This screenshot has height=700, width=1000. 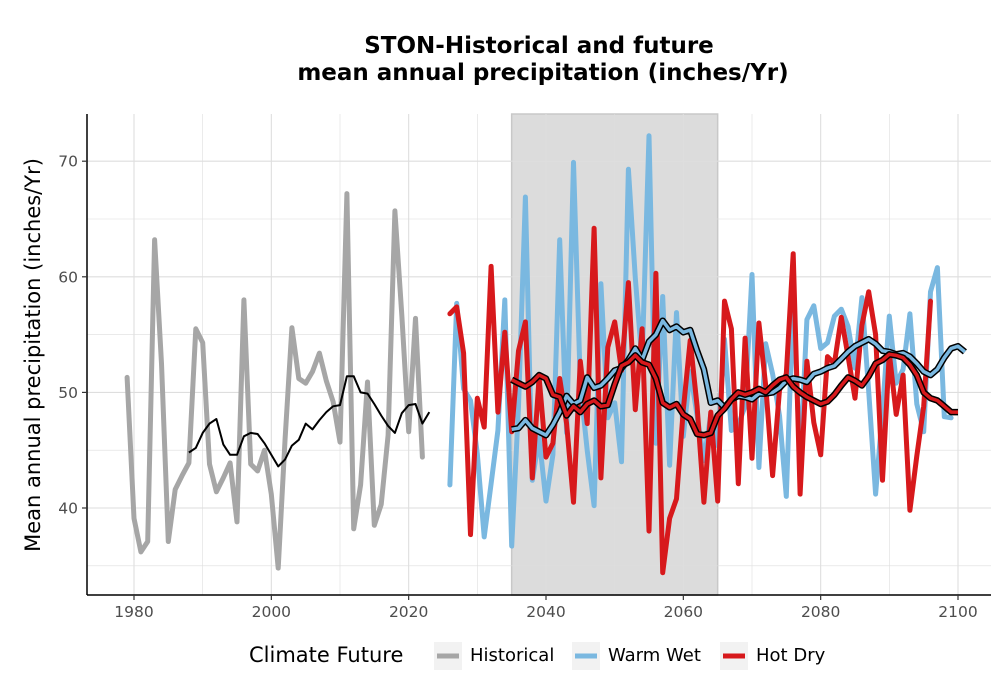 I want to click on x-tick-label: 2000, so click(x=271, y=612).